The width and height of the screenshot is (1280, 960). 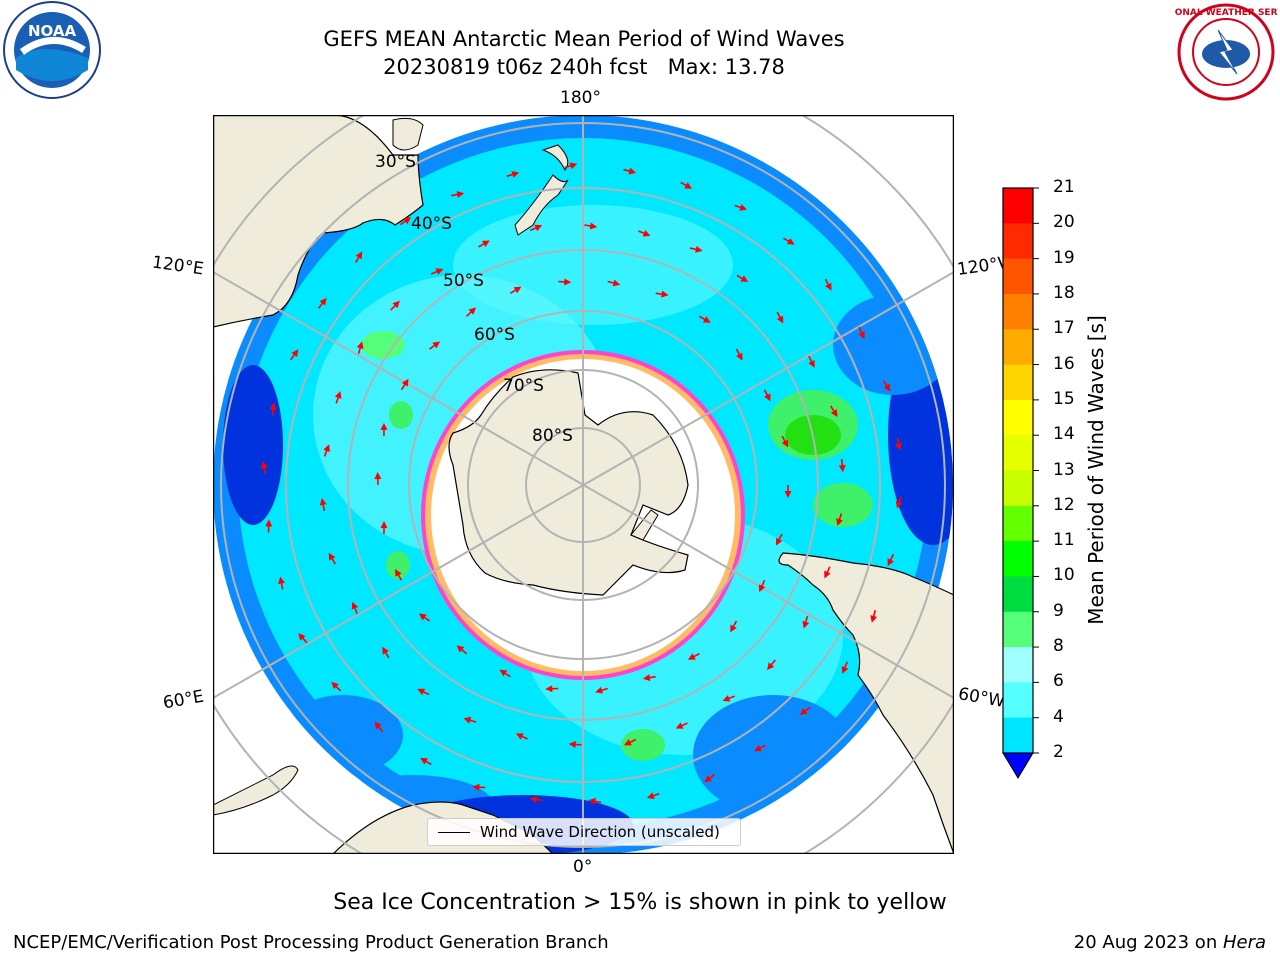 What do you see at coordinates (1064, 292) in the screenshot?
I see `colorbar-tick-label: 18` at bounding box center [1064, 292].